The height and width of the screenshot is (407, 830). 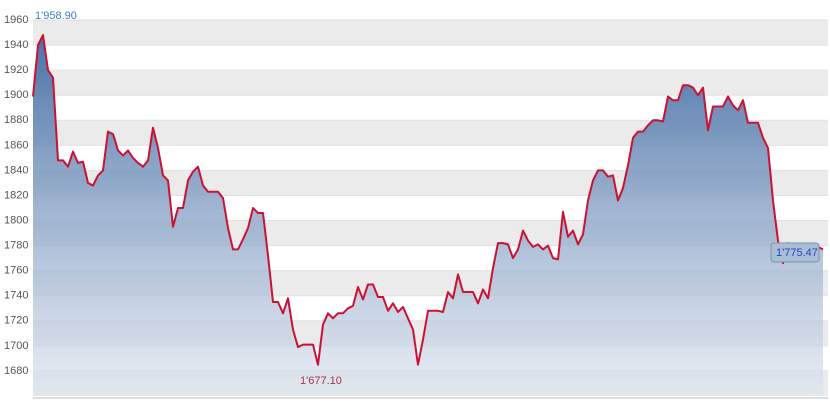 What do you see at coordinates (16, 195) in the screenshot?
I see `y-tick-label: 1820` at bounding box center [16, 195].